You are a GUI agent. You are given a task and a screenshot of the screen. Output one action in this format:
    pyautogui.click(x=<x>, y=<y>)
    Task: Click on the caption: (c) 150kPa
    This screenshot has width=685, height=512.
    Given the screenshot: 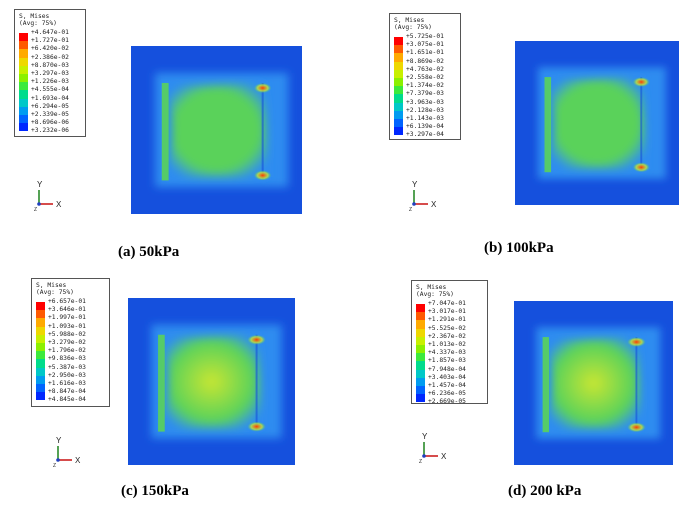 What is the action you would take?
    pyautogui.click(x=155, y=491)
    